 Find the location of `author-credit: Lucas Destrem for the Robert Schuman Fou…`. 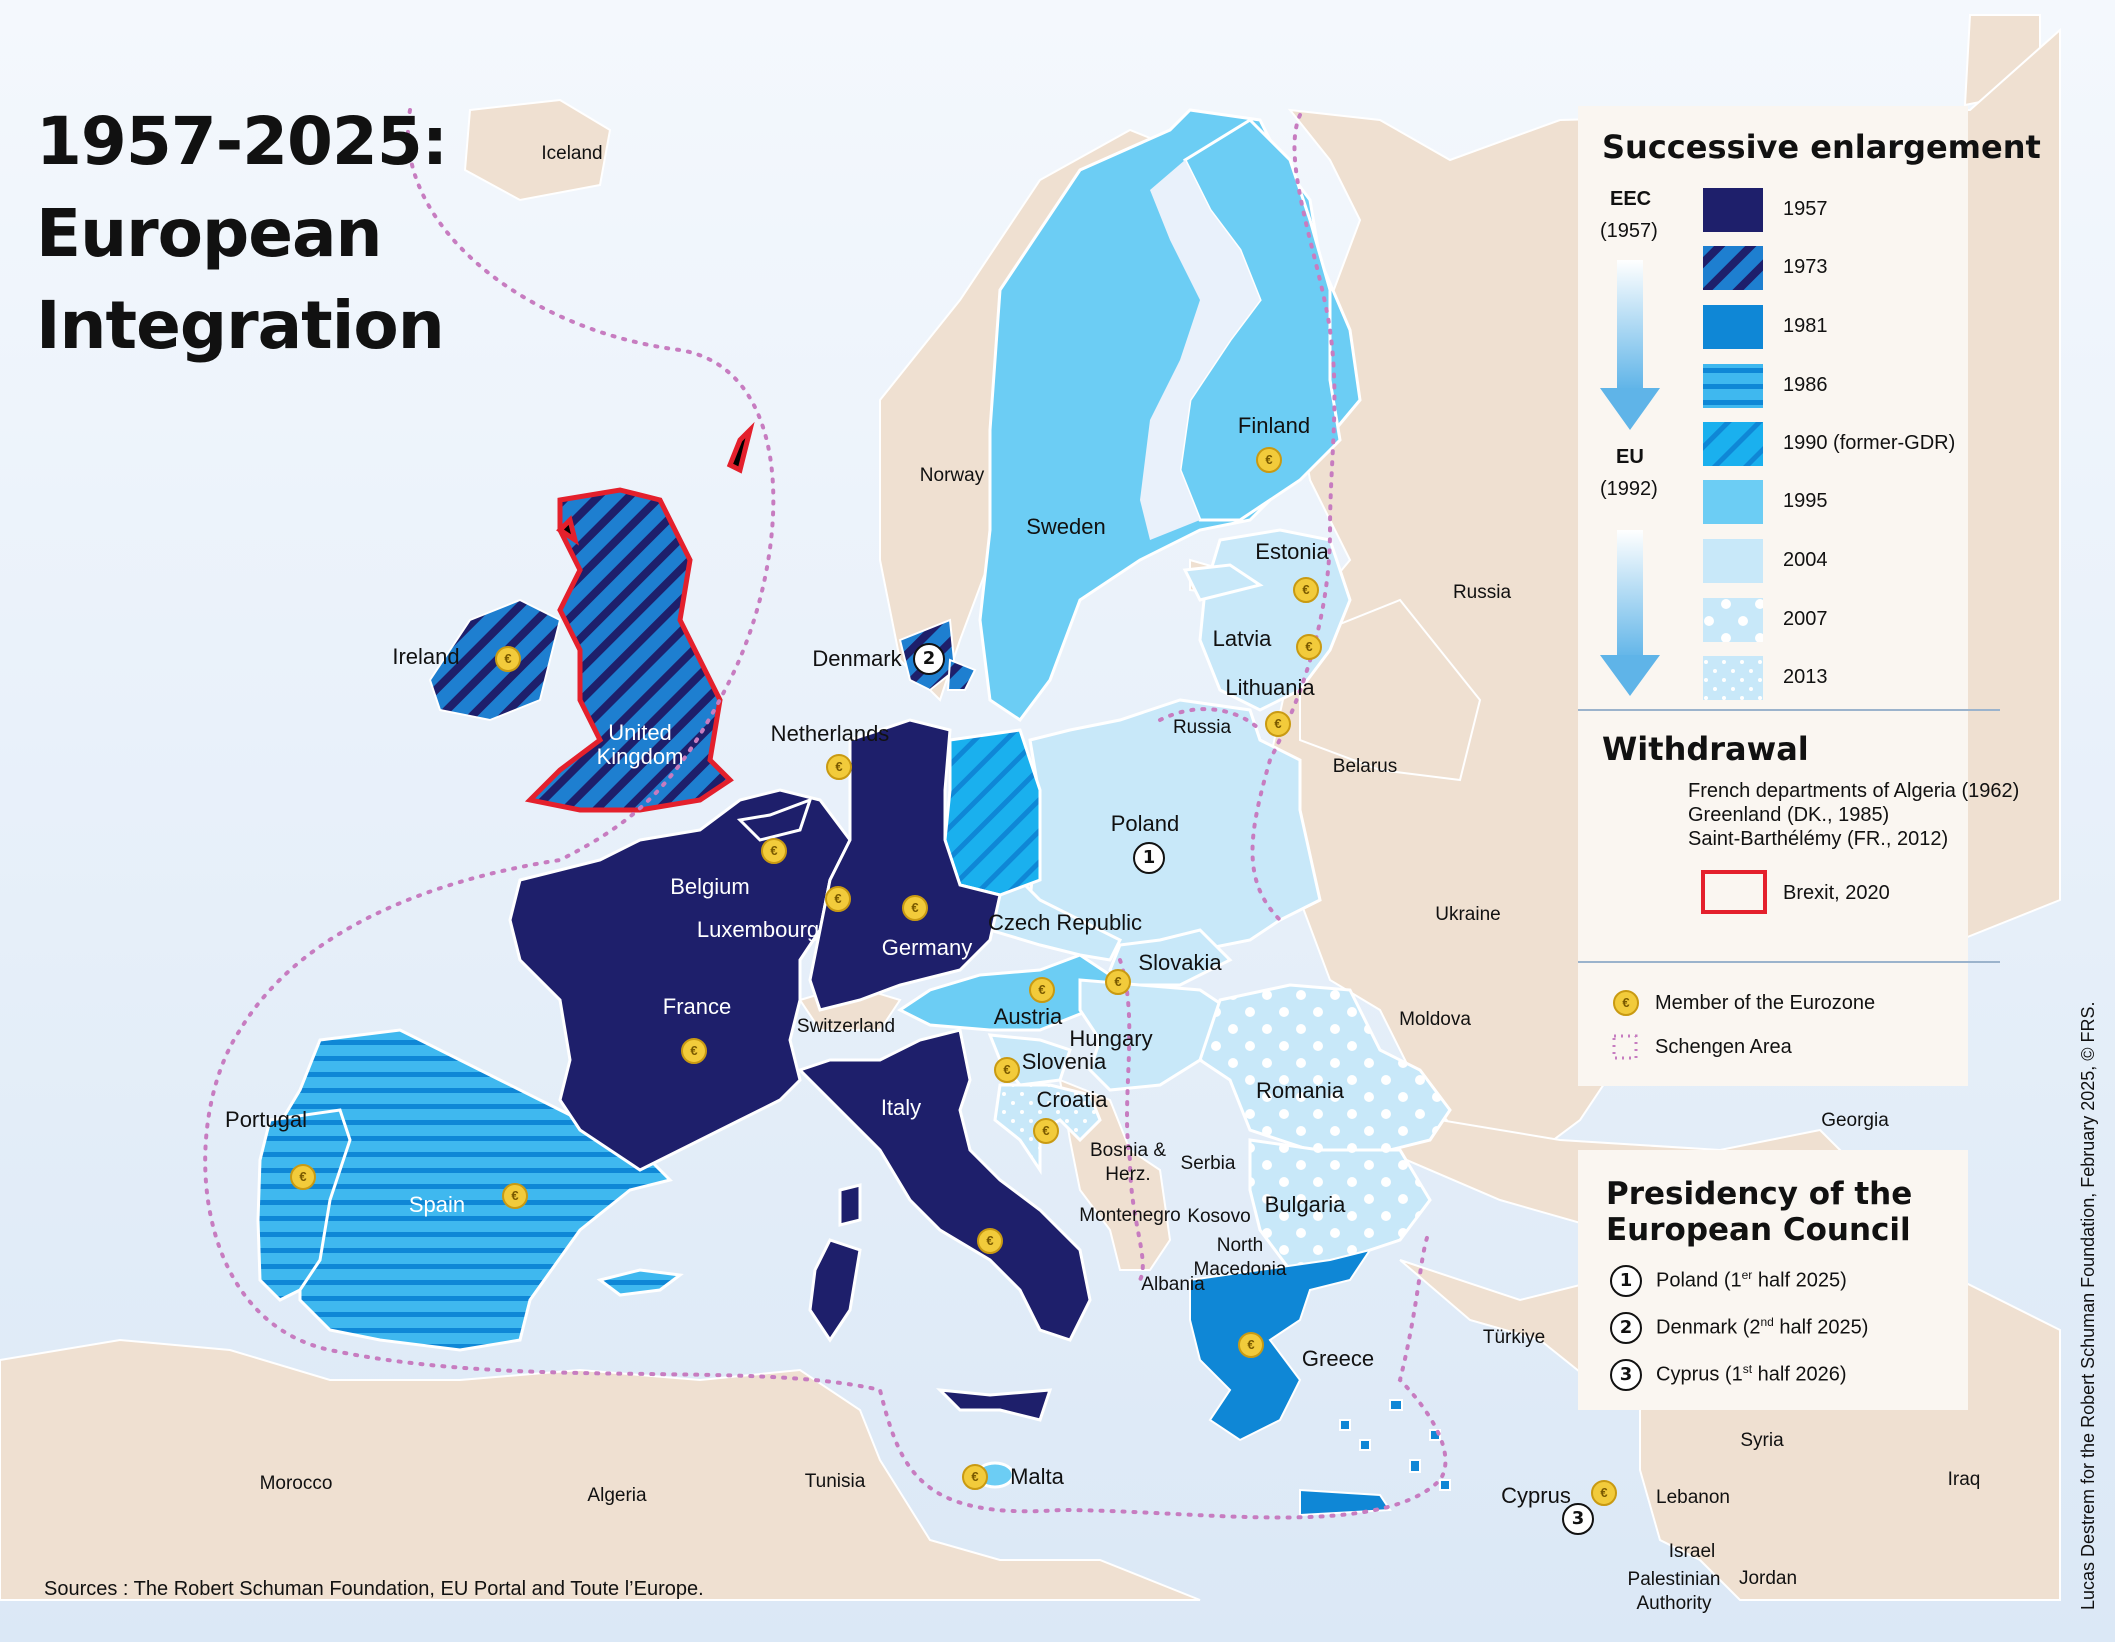

author-credit: Lucas Destrem for the Robert Schuman Fou… is located at coordinates (2088, 1305).